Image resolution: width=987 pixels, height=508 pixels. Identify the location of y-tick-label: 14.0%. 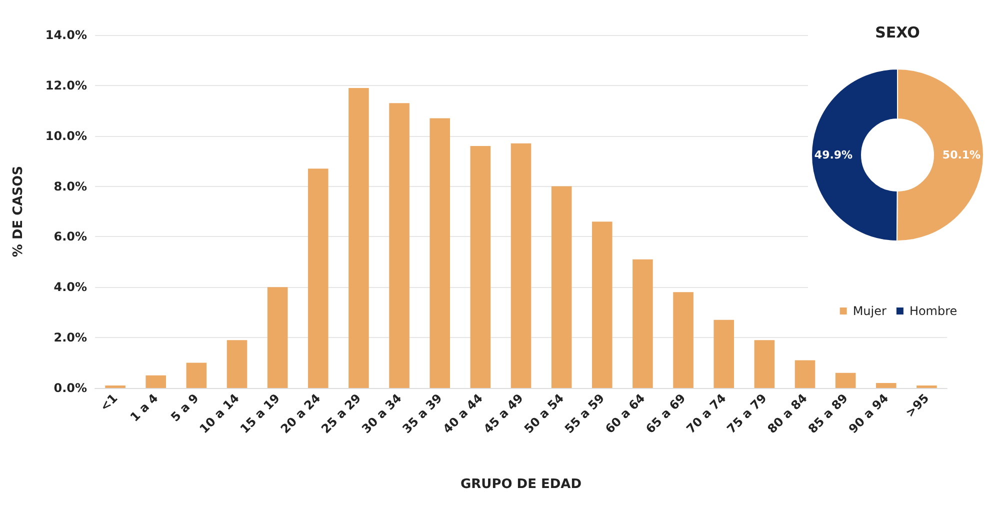
(66, 35).